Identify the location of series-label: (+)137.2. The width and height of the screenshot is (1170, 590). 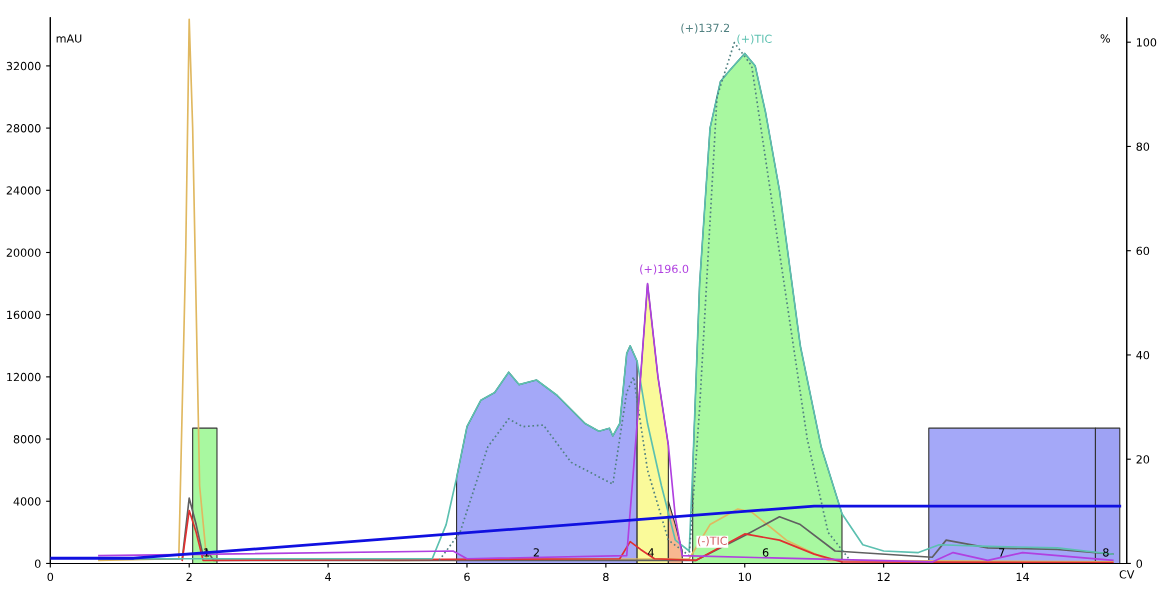
(705, 28).